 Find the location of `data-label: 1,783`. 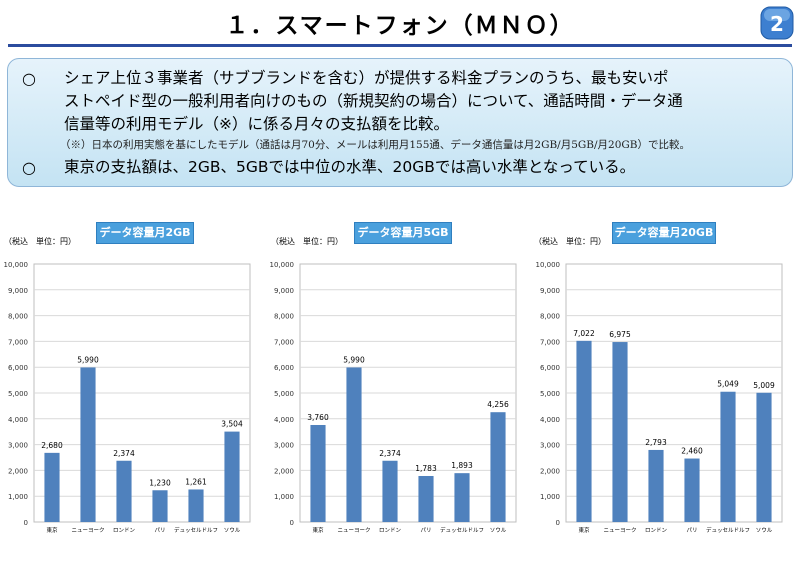

data-label: 1,783 is located at coordinates (426, 468).